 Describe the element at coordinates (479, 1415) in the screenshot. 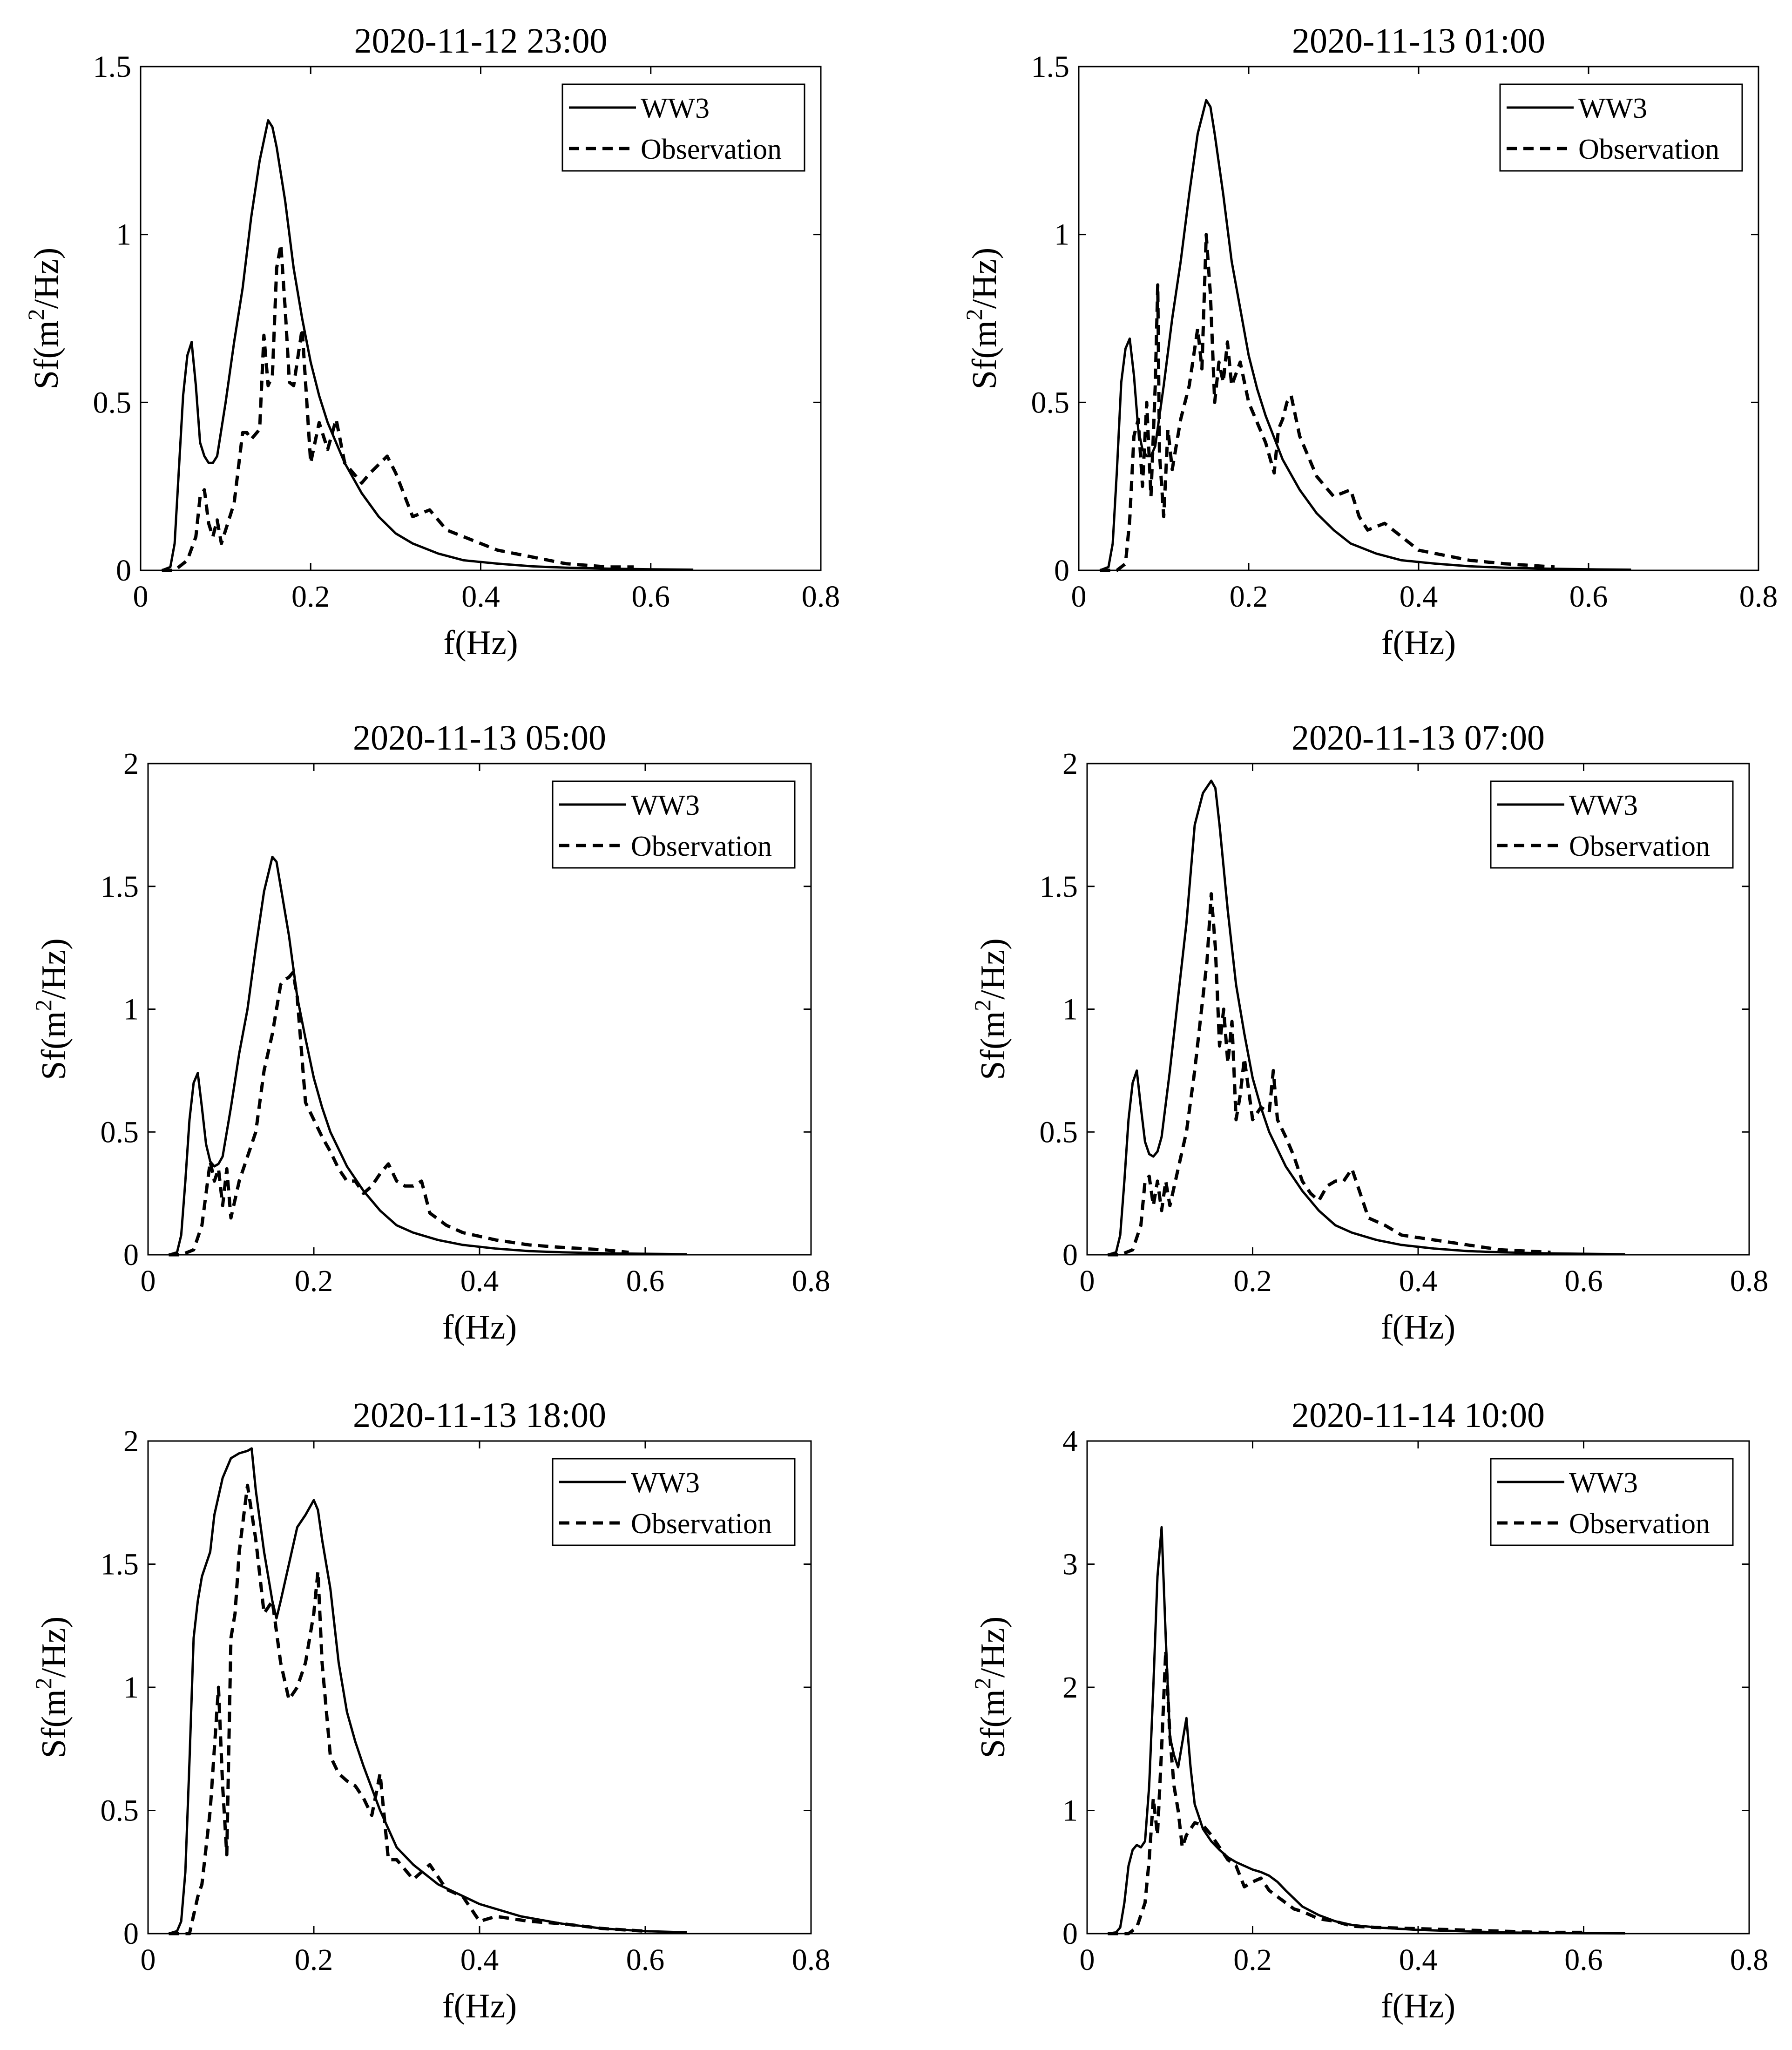

I see `chart-title: 2020-11-13 18:00` at that location.